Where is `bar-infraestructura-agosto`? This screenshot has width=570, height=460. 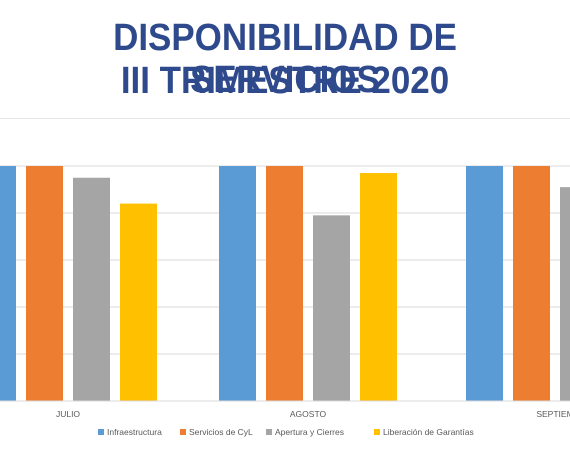
bar-infraestructura-agosto is located at coordinates (237, 283).